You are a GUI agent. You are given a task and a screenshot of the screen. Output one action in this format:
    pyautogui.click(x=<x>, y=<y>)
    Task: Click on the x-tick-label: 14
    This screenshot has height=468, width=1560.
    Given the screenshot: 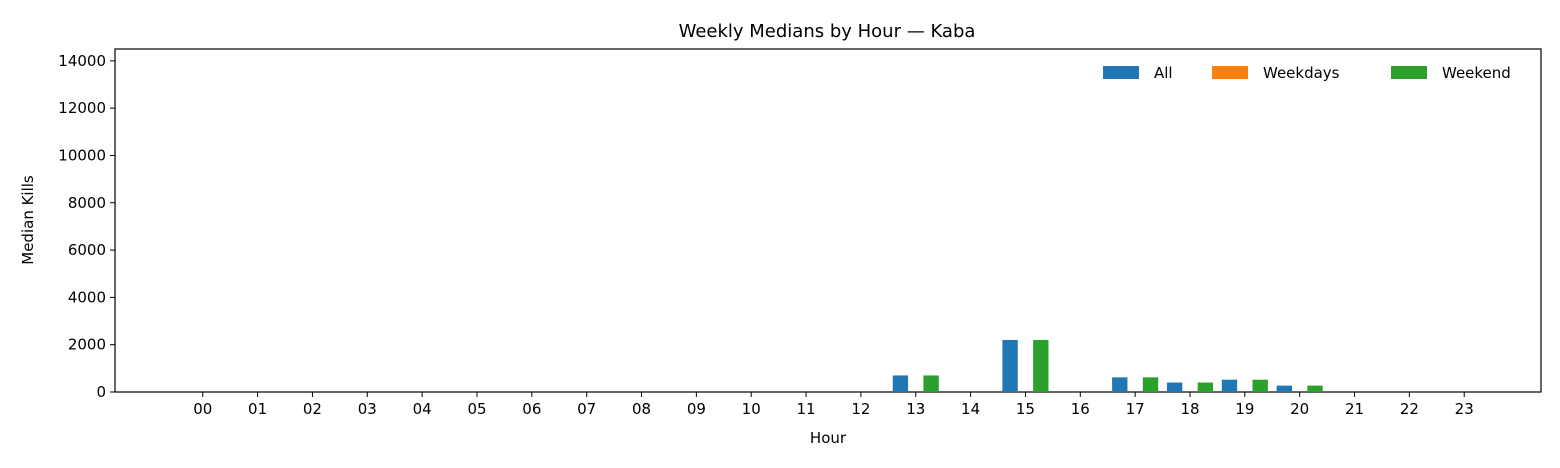 What is the action you would take?
    pyautogui.click(x=970, y=409)
    